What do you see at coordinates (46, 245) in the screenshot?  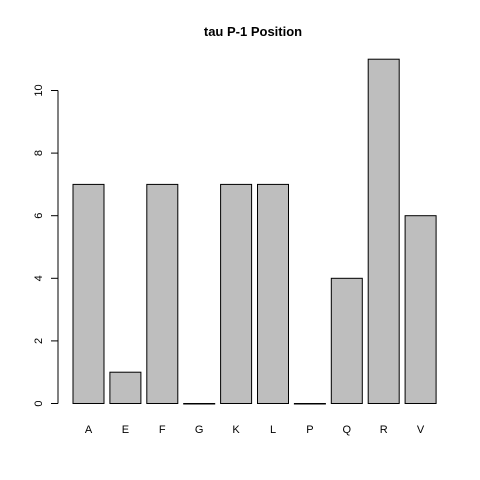 I see `y-axis: 0 2 4 6 8 10` at bounding box center [46, 245].